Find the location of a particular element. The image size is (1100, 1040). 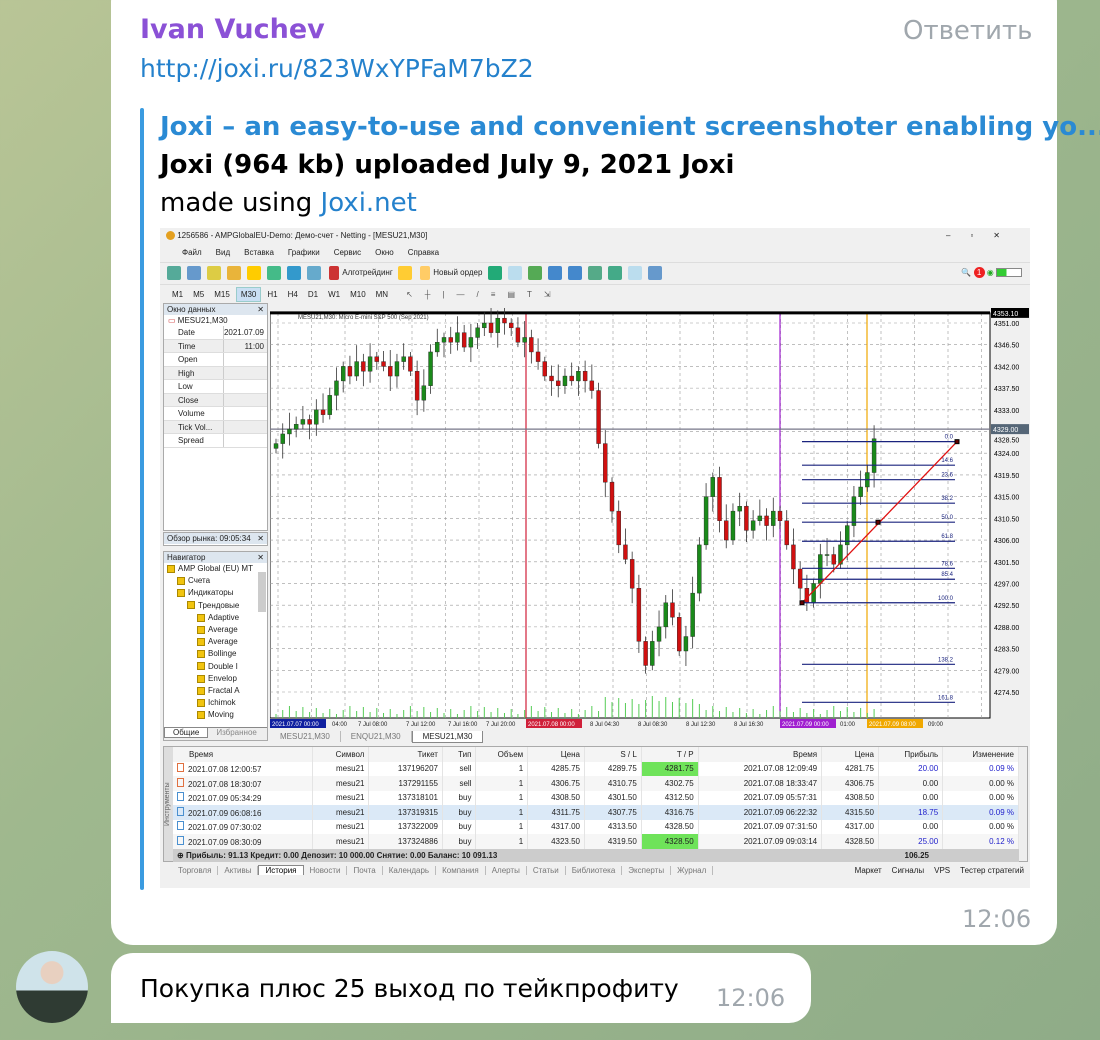

channel-icon: ▤ is located at coordinates (511, 294).